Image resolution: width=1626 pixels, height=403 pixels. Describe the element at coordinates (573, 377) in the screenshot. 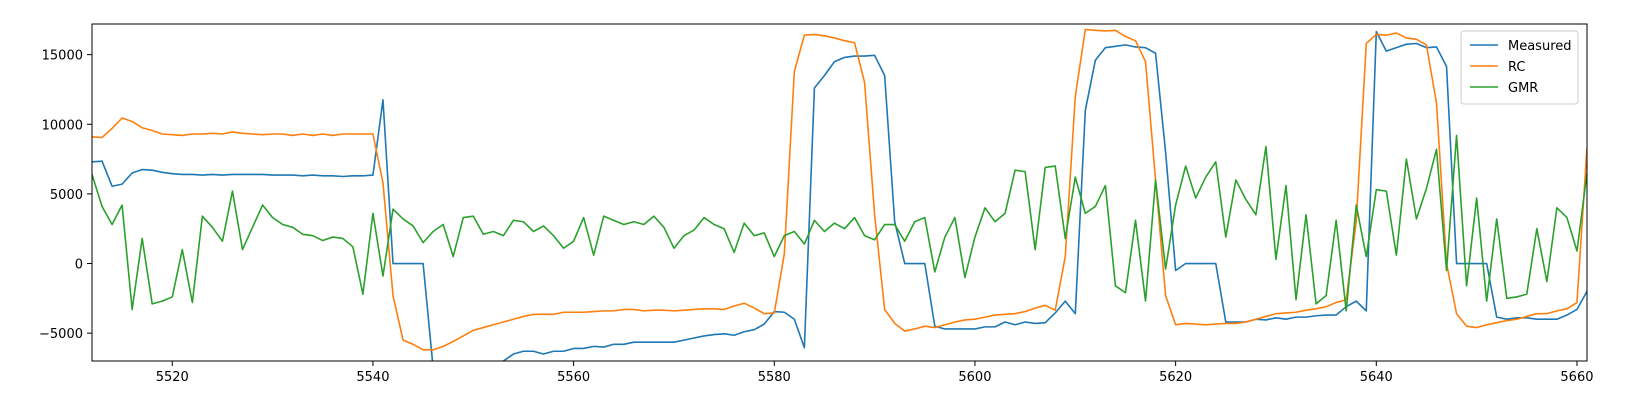

I see `x-tick-label: 5560` at that location.